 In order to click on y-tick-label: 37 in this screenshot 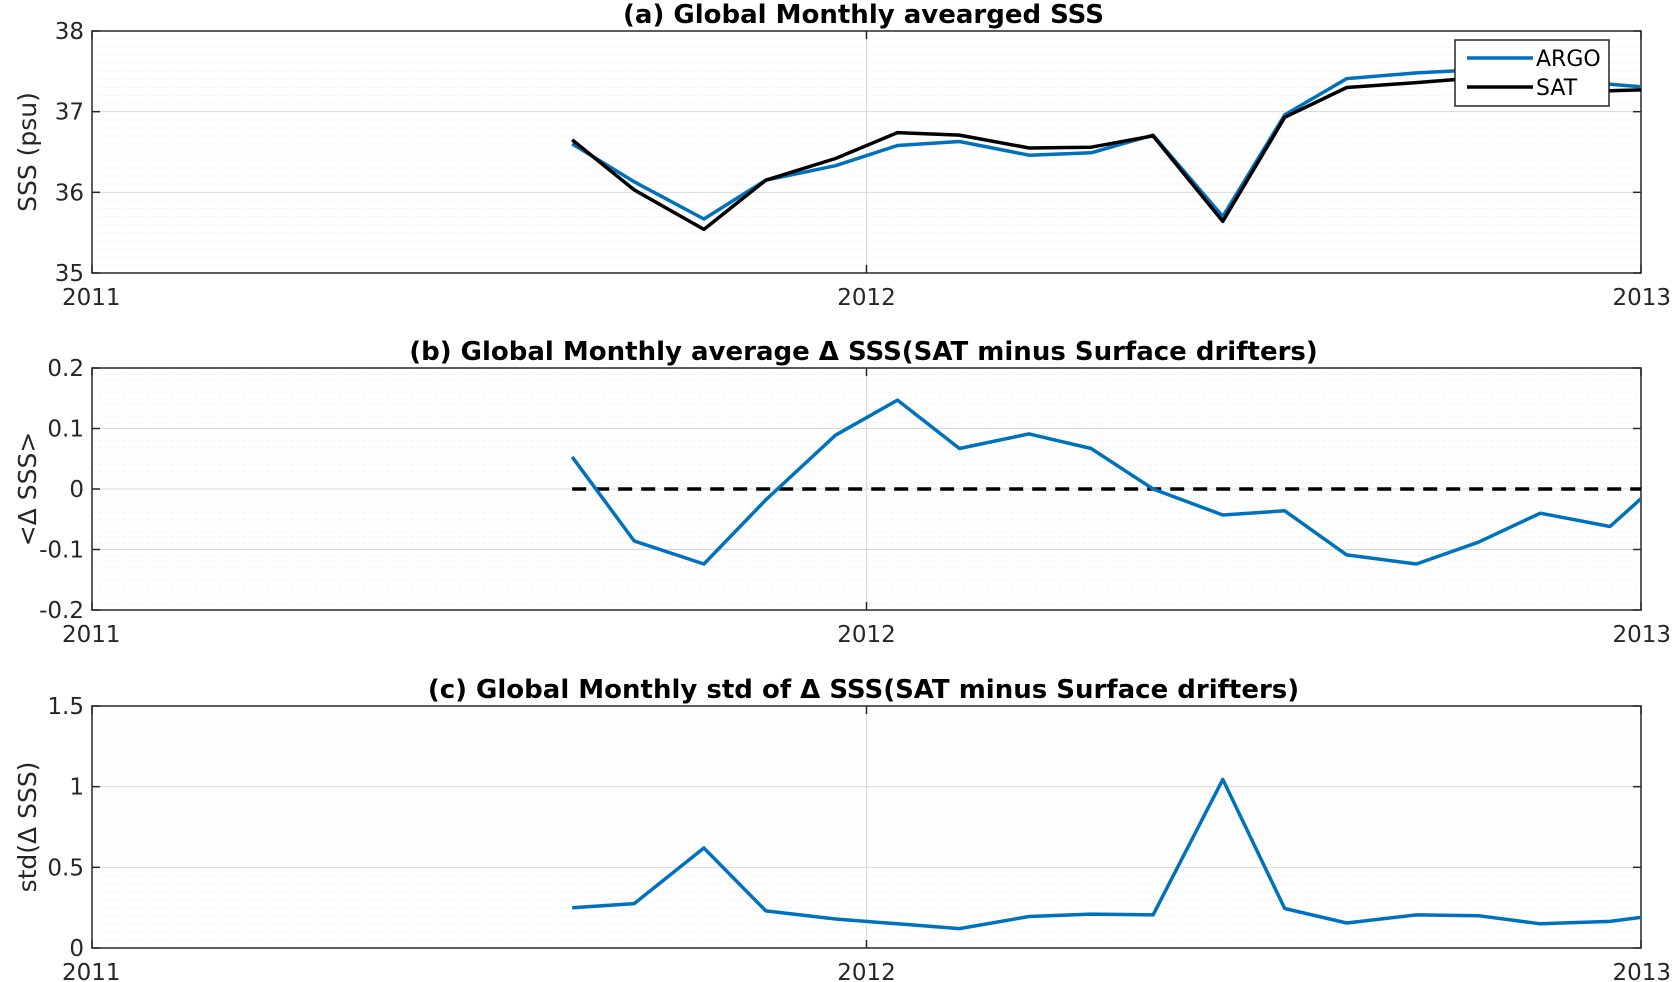, I will do `click(69, 113)`.